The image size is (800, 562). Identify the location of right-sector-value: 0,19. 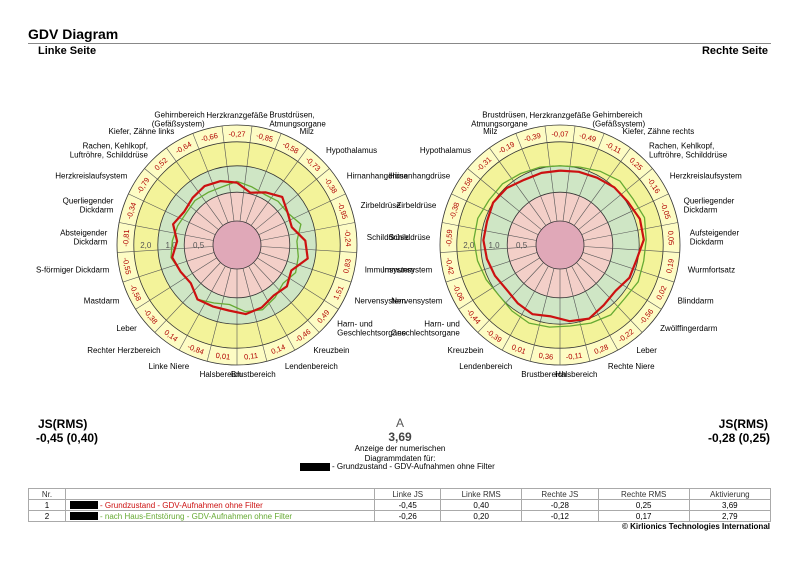
(670, 266).